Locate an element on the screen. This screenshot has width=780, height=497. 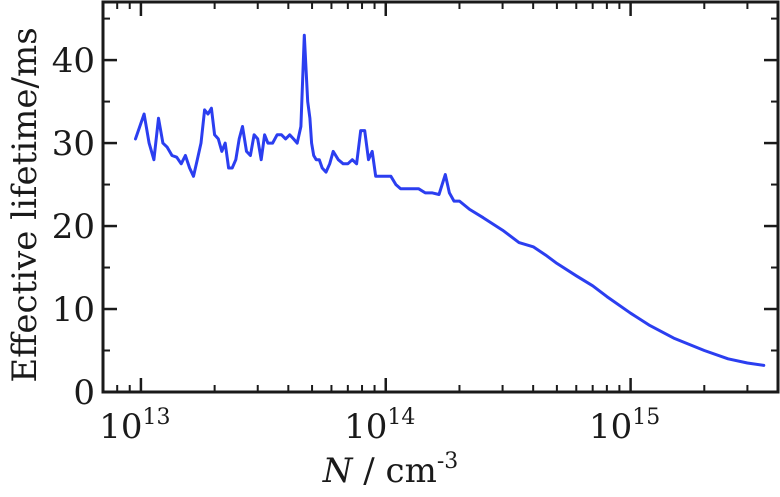
x-axis-label-sep: / is located at coordinates (368, 471).